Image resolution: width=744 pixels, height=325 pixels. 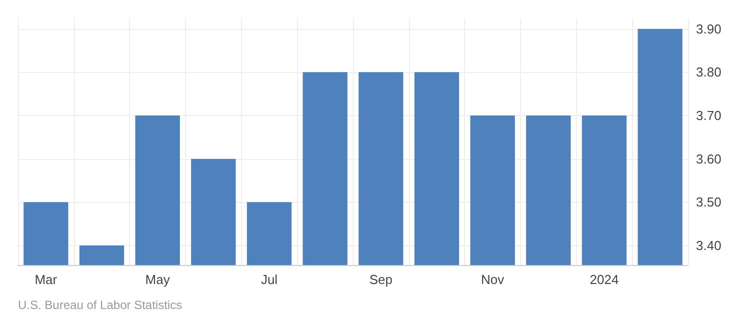 What do you see at coordinates (709, 72) in the screenshot?
I see `y-tick-label: 3.80` at bounding box center [709, 72].